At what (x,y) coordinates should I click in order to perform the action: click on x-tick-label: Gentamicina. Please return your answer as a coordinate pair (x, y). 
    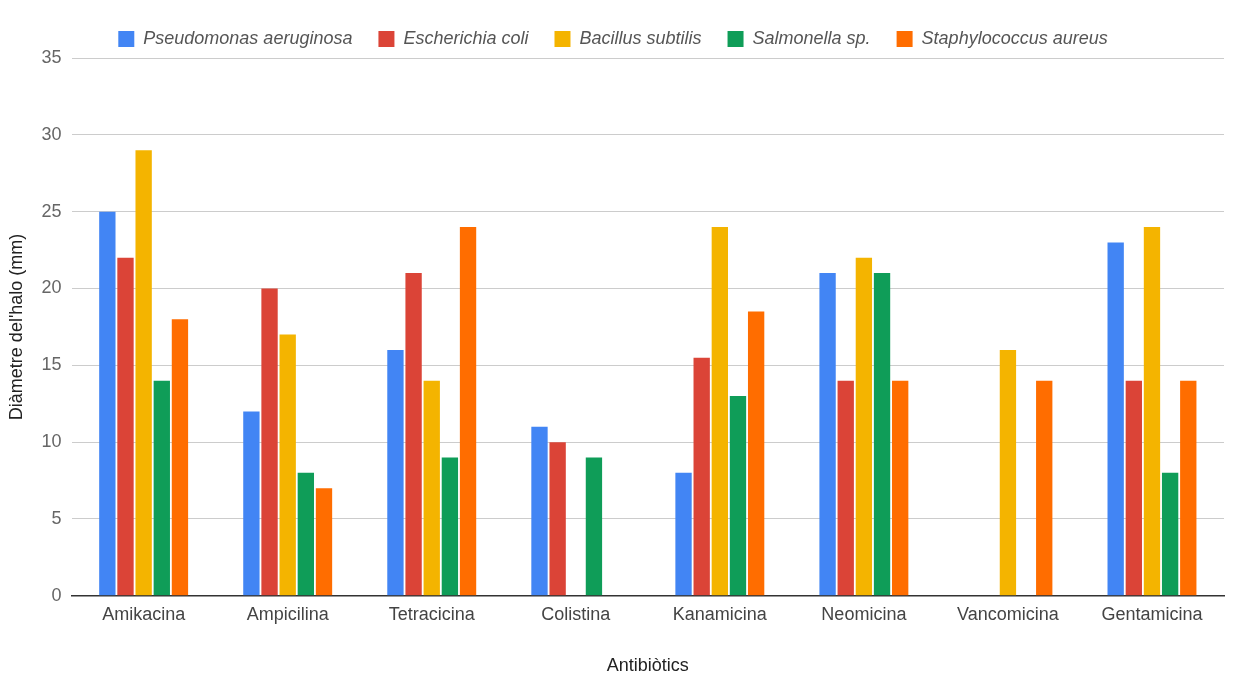
    Looking at the image, I should click on (1152, 613).